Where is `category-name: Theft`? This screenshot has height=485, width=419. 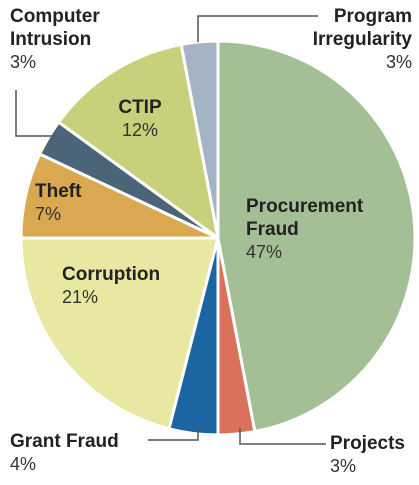 category-name: Theft is located at coordinates (58, 191).